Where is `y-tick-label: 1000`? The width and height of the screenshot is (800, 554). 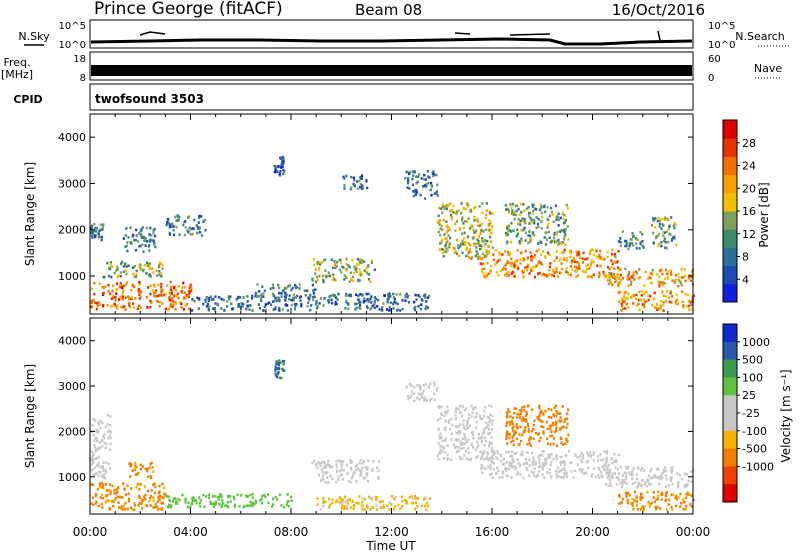
y-tick-label: 1000 is located at coordinates (72, 477).